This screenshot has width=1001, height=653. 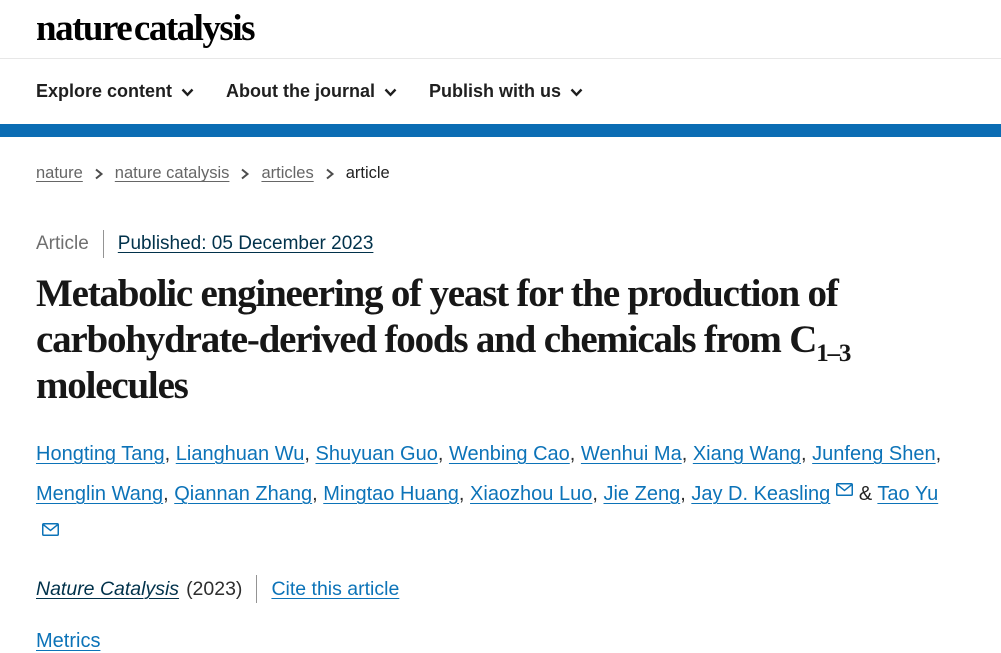 I want to click on published-date-link: Published: 05 December 2023, so click(x=245, y=243).